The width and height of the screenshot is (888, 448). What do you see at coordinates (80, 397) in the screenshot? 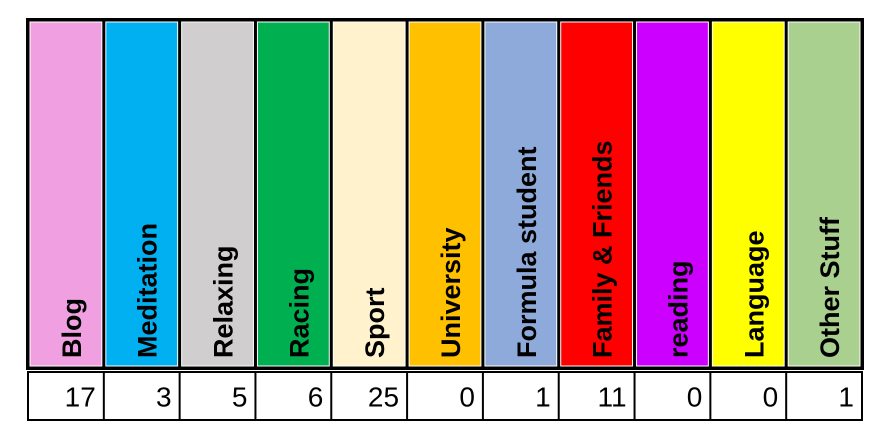
I see `value-cell: 17` at bounding box center [80, 397].